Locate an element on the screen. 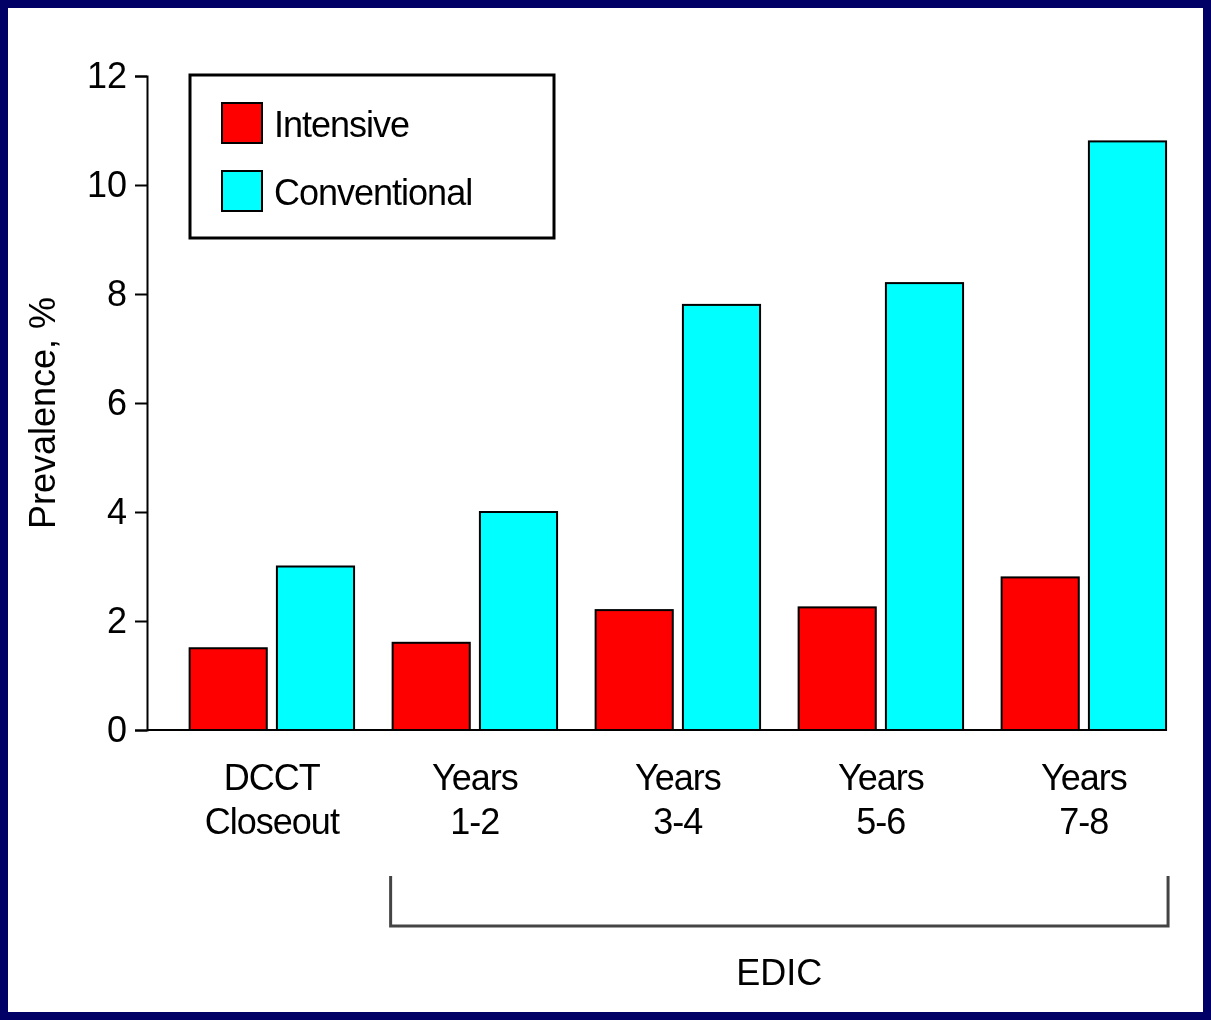 The image size is (1211, 1020). y-tick-label: 10 is located at coordinates (106, 185).